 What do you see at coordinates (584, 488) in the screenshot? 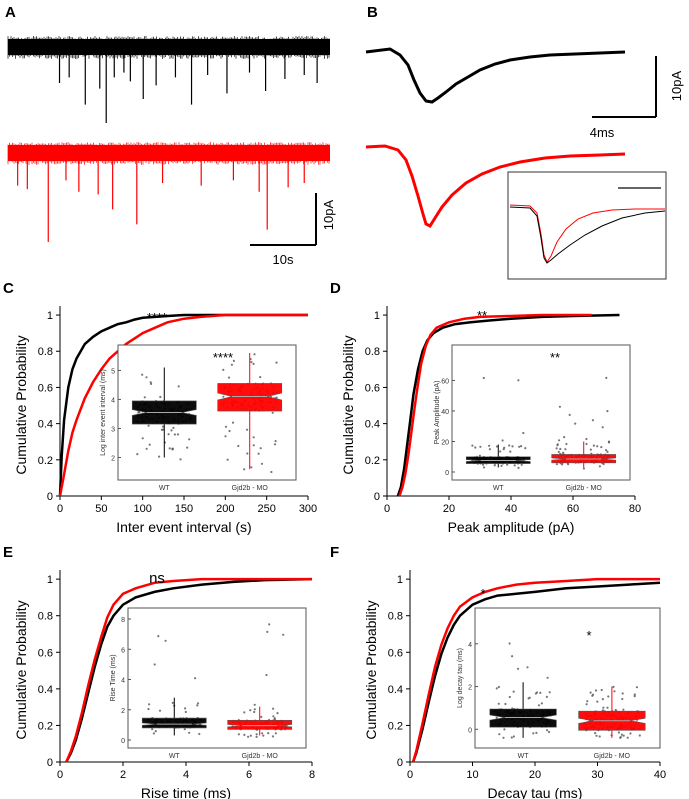
I see `inset-category-label: Gjd2b - MO` at bounding box center [584, 488].